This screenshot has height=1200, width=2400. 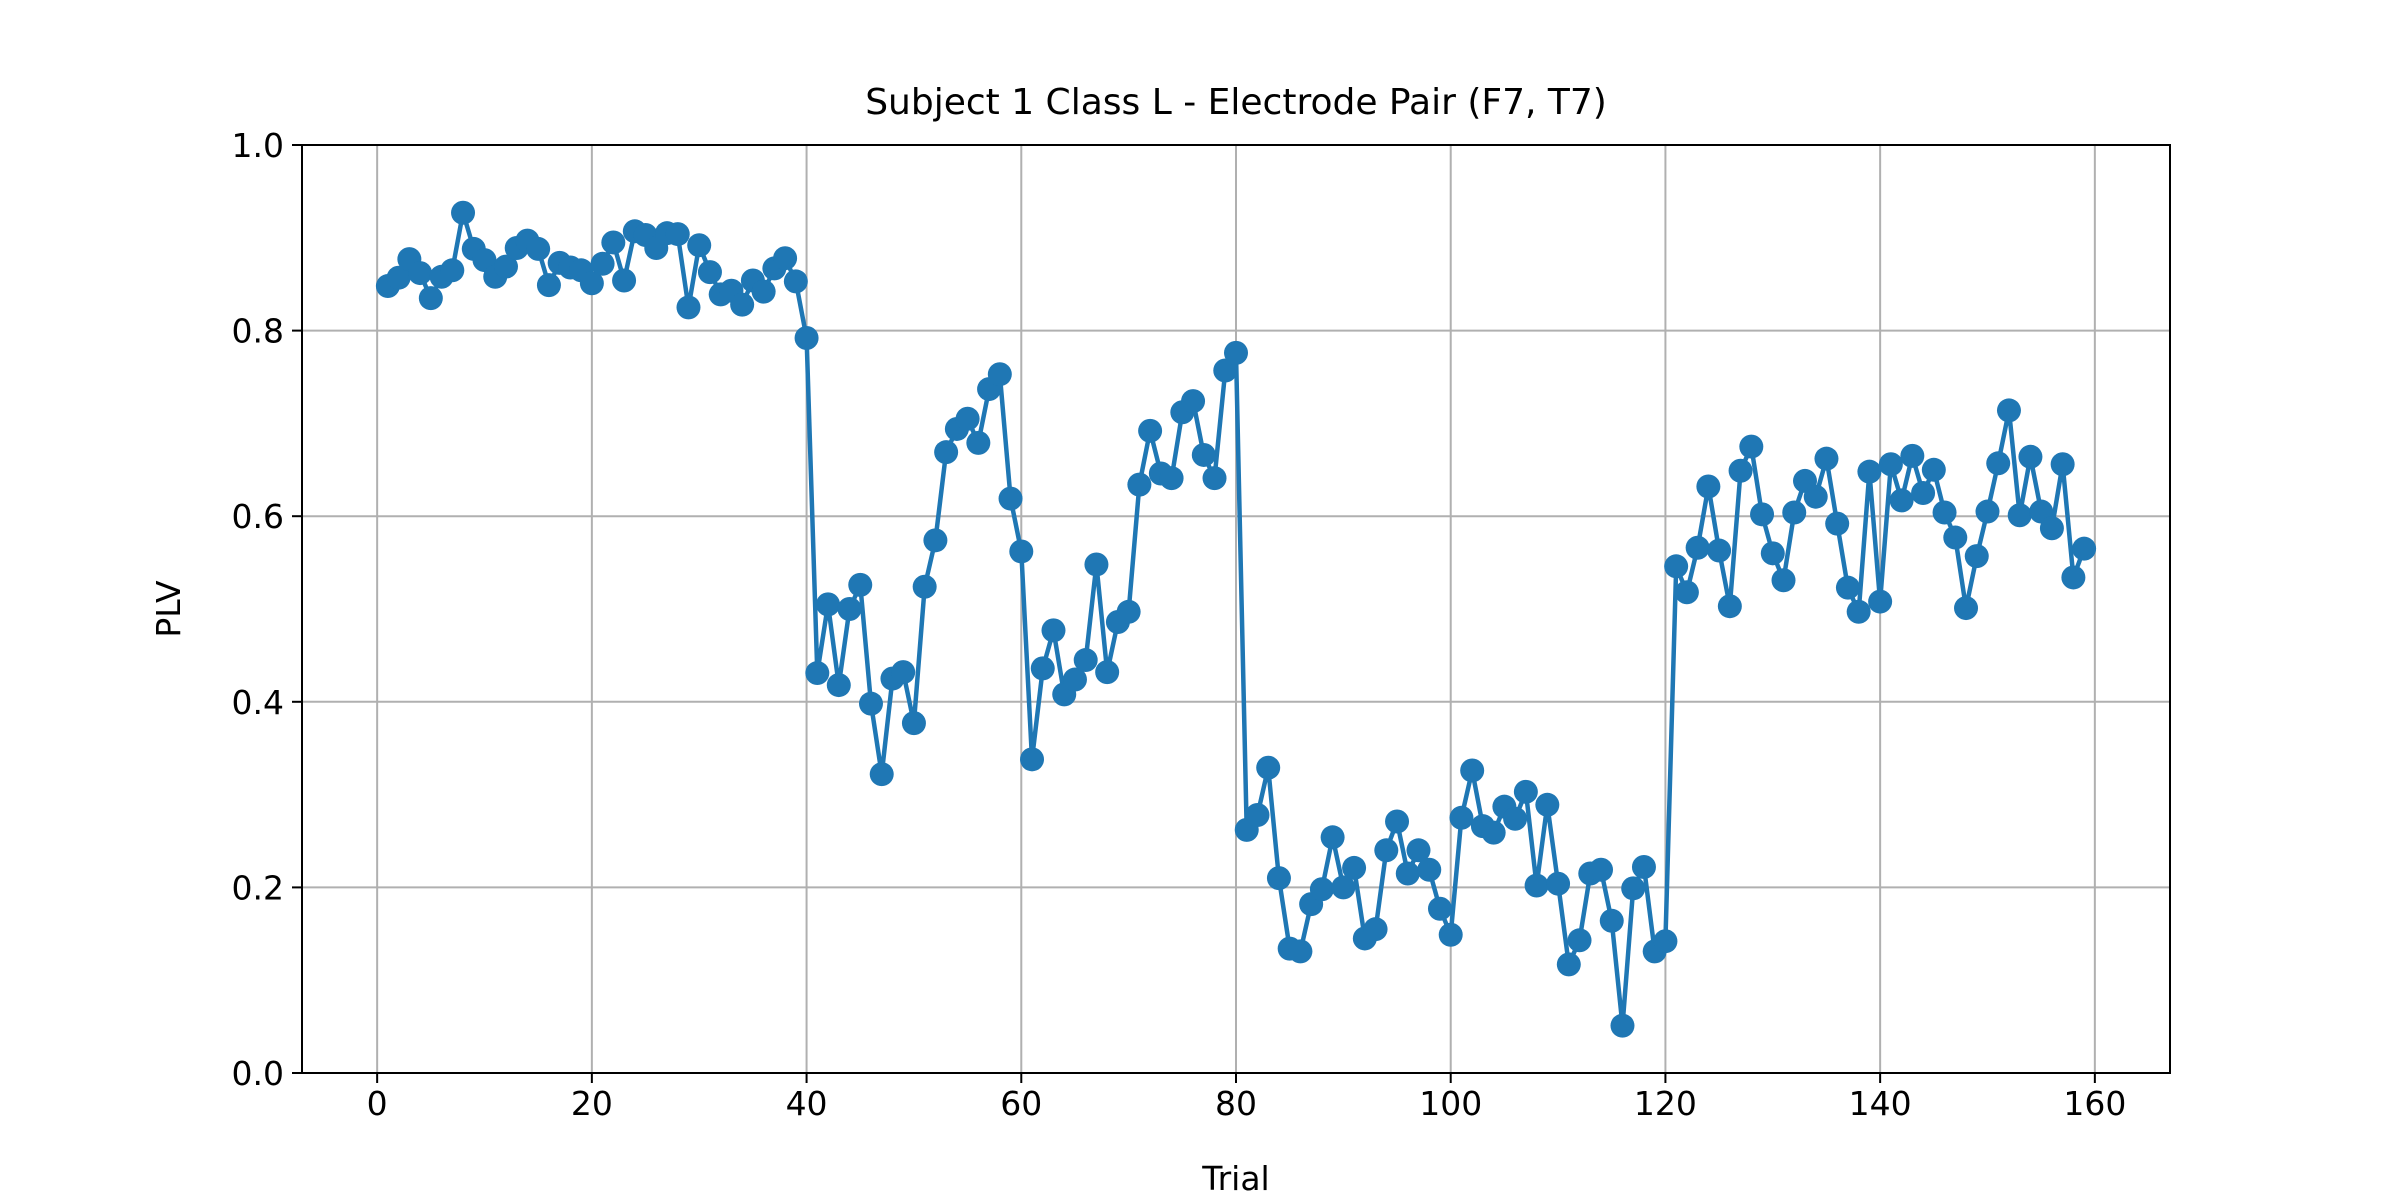 I want to click on x-tick-label: 100, so click(x=1450, y=1103).